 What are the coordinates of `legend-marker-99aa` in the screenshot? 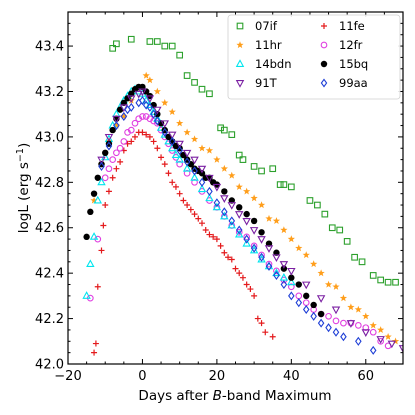 It's located at (324, 83).